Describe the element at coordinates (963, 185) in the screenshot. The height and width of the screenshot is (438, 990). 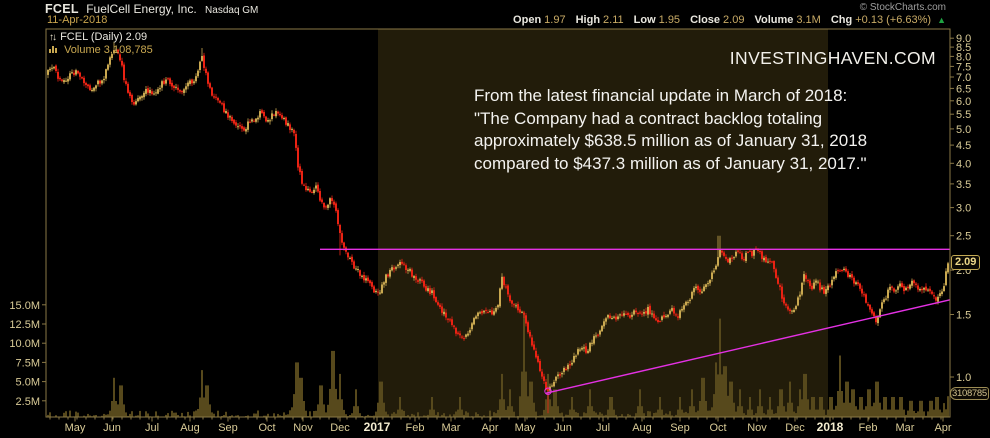
I see `svg-text: 3.5` at that location.